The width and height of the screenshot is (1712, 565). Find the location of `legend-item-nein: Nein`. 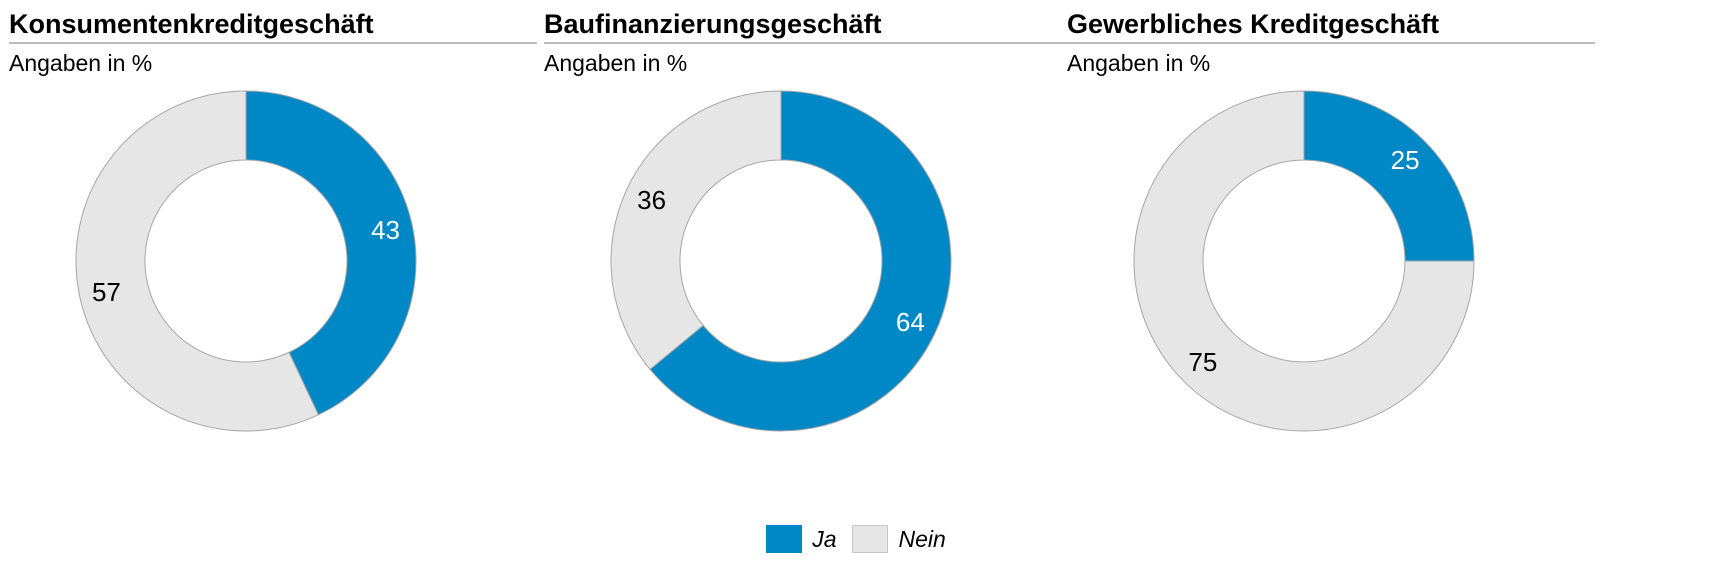

legend-item-nein: Nein is located at coordinates (899, 539).